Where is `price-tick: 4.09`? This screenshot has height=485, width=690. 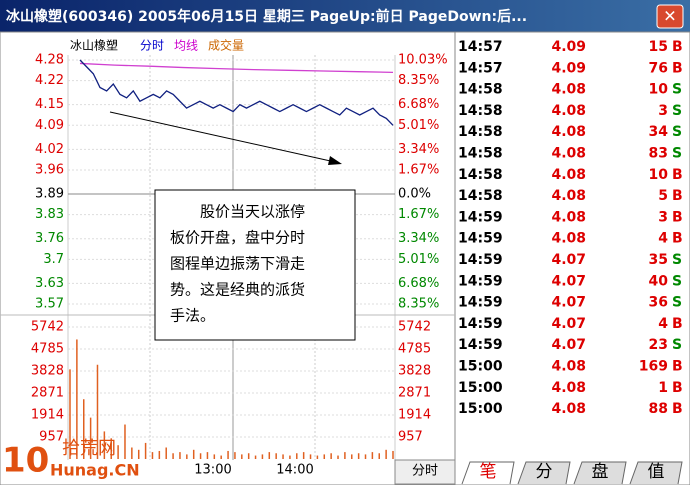
price-tick: 4.09 is located at coordinates (49, 125).